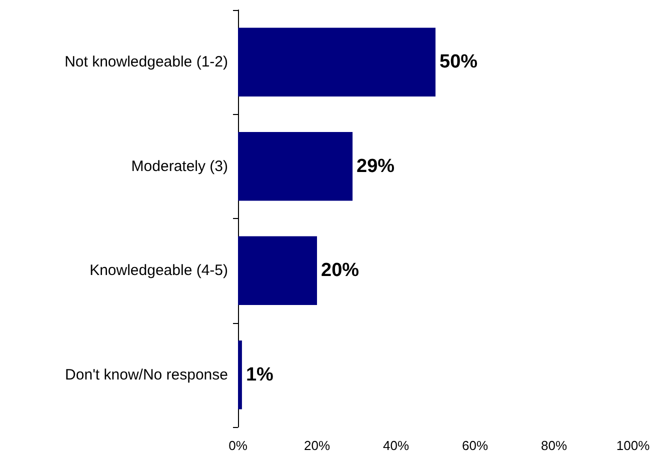 Image resolution: width=655 pixels, height=473 pixels. Describe the element at coordinates (475, 445) in the screenshot. I see `x-tick-label: 60%` at that location.